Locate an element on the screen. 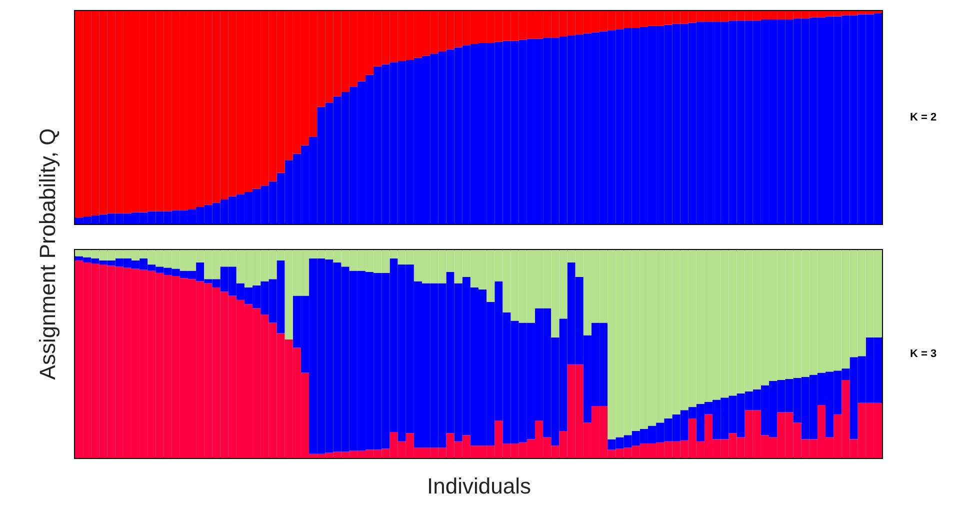 The image size is (976, 512). text: K = 3 is located at coordinates (923, 354).